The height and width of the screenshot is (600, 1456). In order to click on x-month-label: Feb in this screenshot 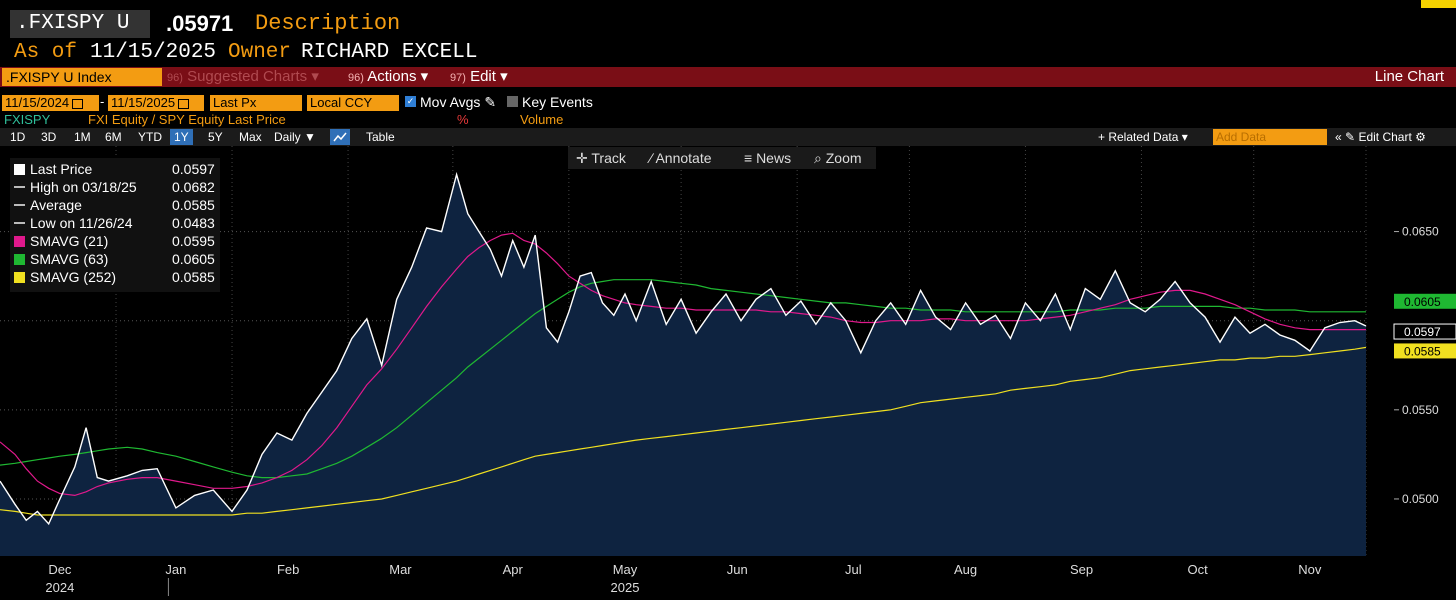, I will do `click(288, 569)`.